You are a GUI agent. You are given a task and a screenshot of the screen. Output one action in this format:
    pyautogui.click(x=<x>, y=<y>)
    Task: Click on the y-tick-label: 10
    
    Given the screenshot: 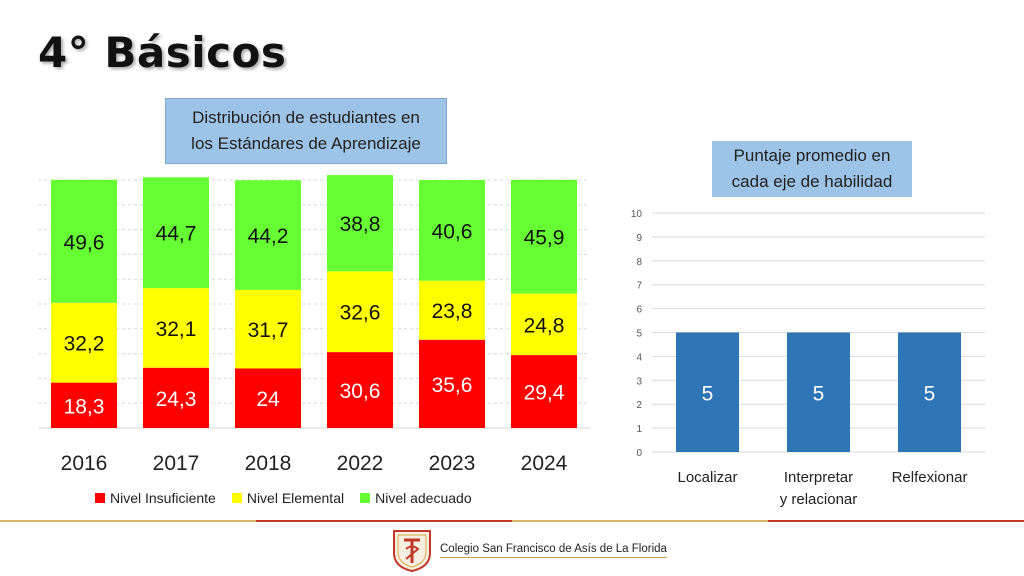 What is the action you would take?
    pyautogui.click(x=637, y=214)
    